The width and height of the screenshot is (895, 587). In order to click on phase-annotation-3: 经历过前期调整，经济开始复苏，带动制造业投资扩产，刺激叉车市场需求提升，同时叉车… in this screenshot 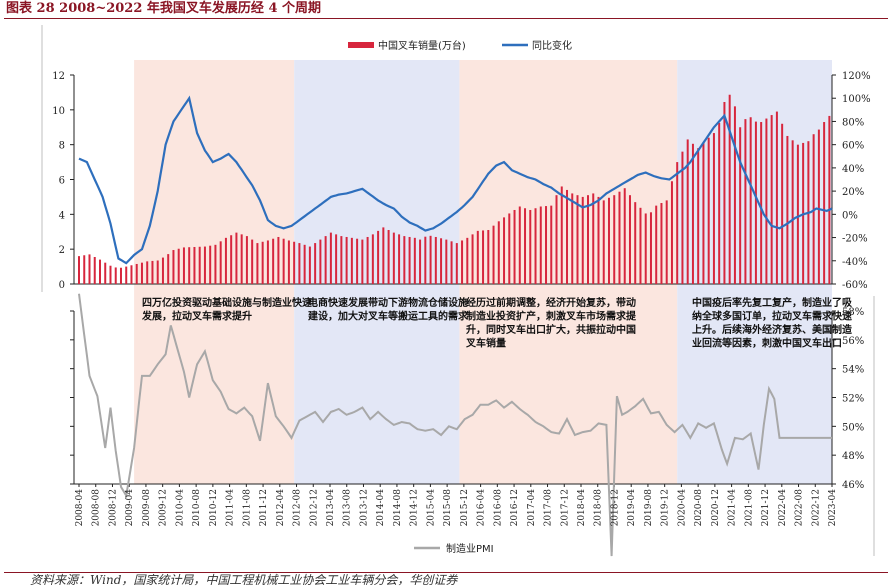, I will do `click(551, 323)`.